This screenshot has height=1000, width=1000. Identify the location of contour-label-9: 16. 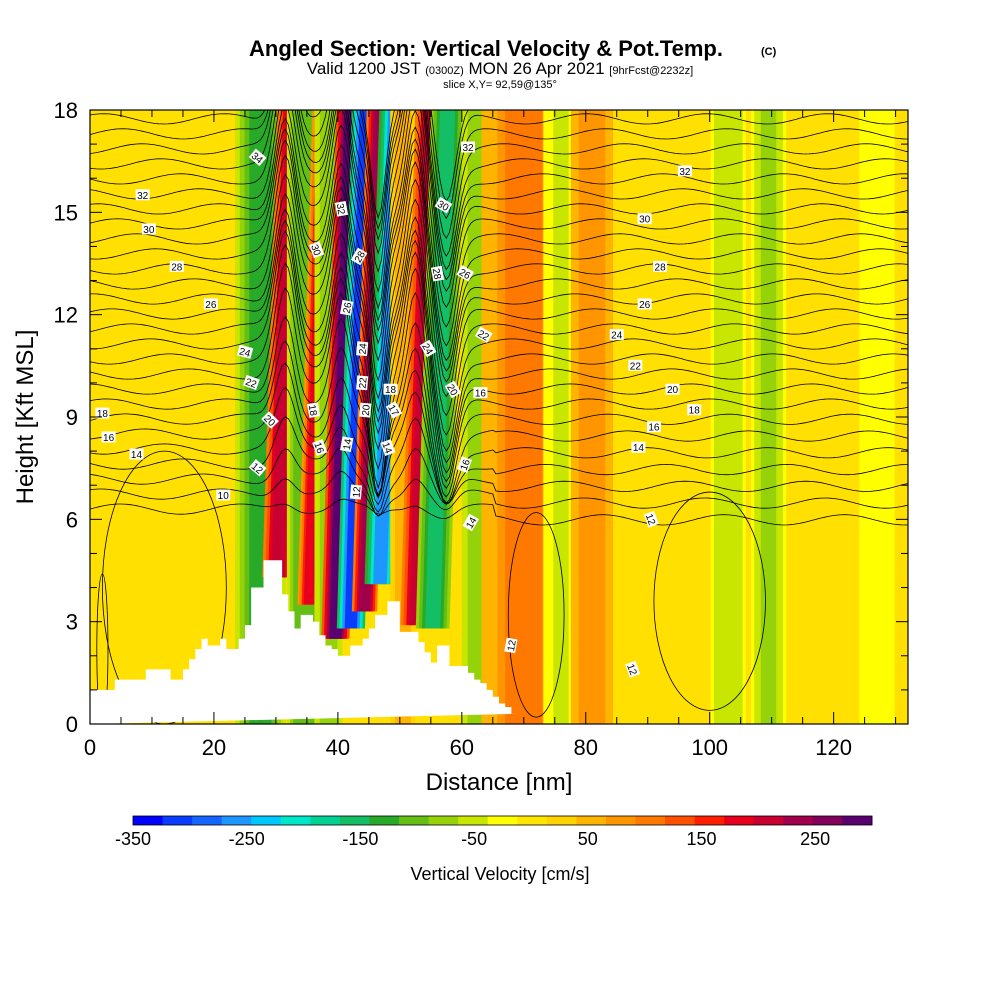
(108, 437).